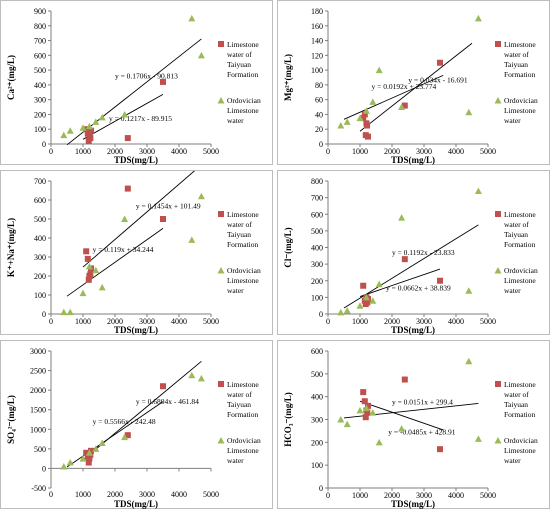 The width and height of the screenshot is (550, 510). Describe the element at coordinates (11, 247) in the screenshot. I see `y-axis-title: K⁺+Na⁺(mg/L)` at that location.